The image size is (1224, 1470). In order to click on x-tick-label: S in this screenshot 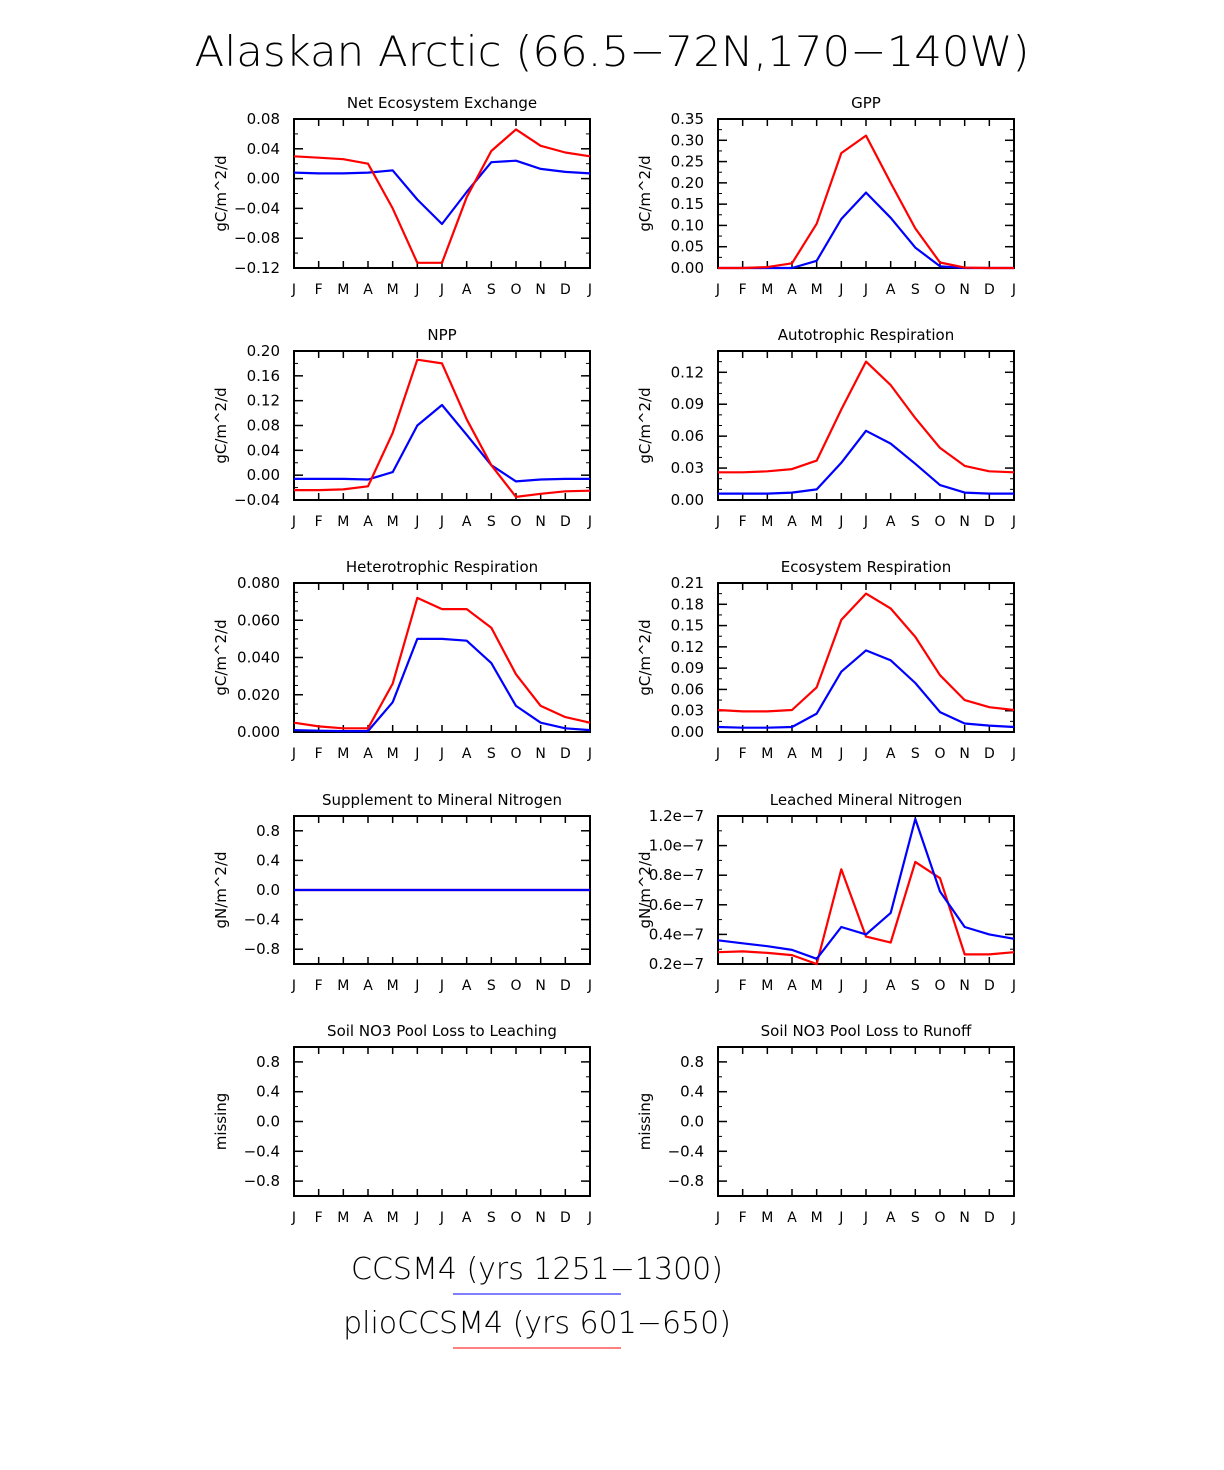, I will do `click(915, 754)`.